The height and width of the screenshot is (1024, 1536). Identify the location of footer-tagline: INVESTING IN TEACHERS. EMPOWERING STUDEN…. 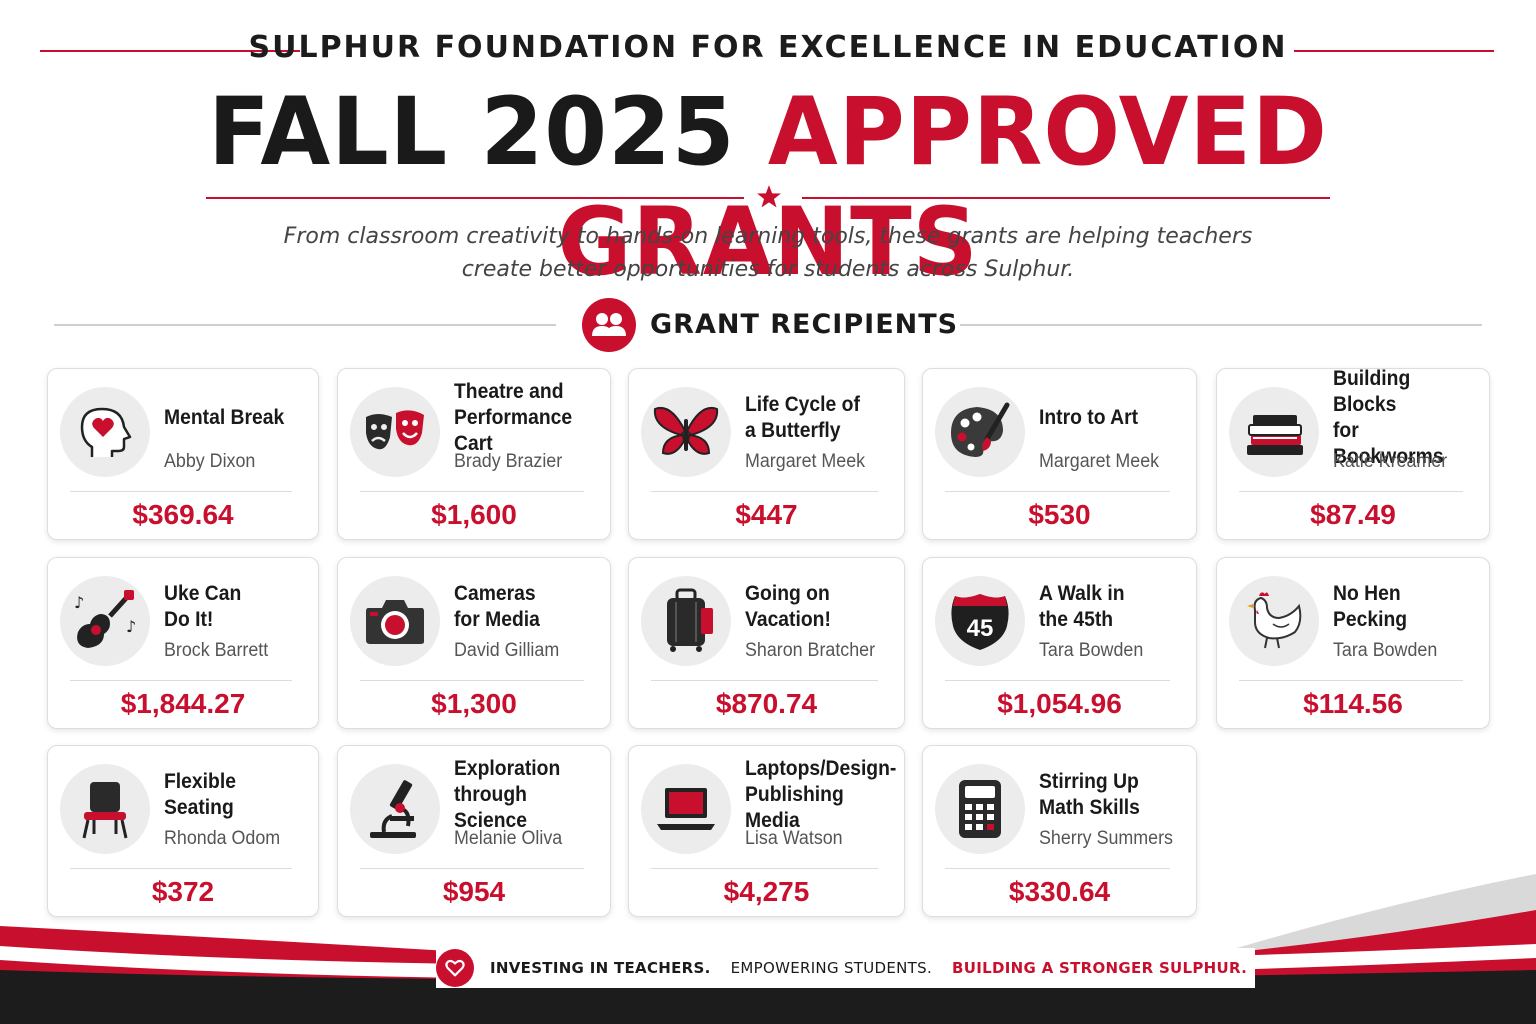
(846, 968).